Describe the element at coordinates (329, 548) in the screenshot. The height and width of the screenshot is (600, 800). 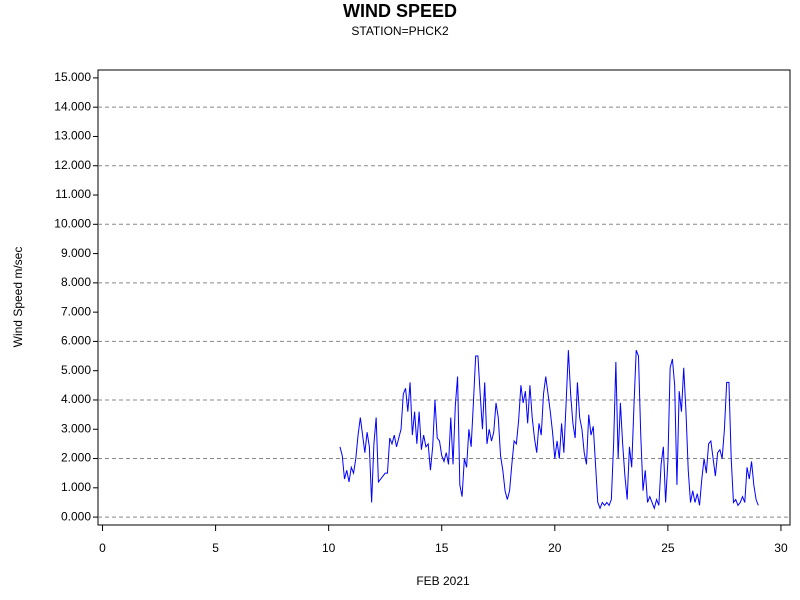
I see `x-tick-label: 10` at that location.